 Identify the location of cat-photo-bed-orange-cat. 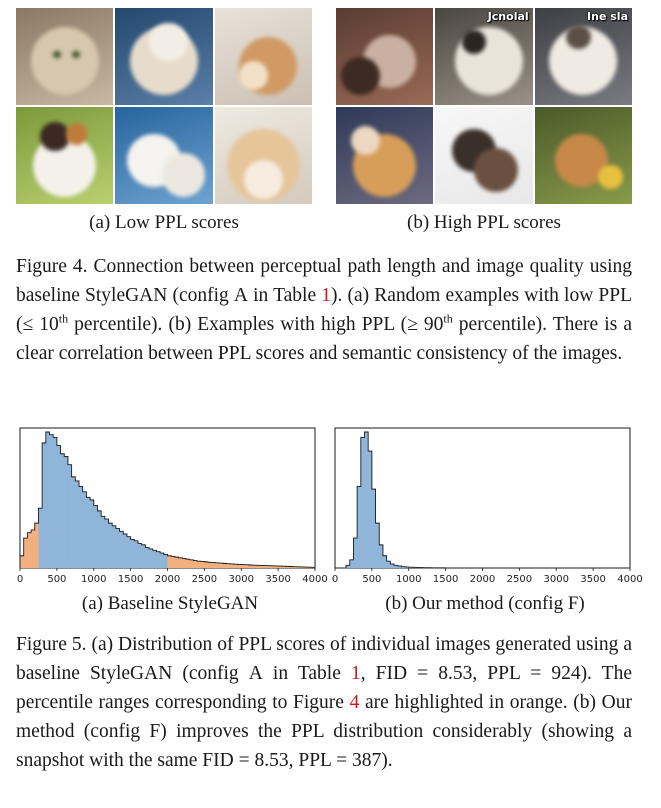
(385, 155).